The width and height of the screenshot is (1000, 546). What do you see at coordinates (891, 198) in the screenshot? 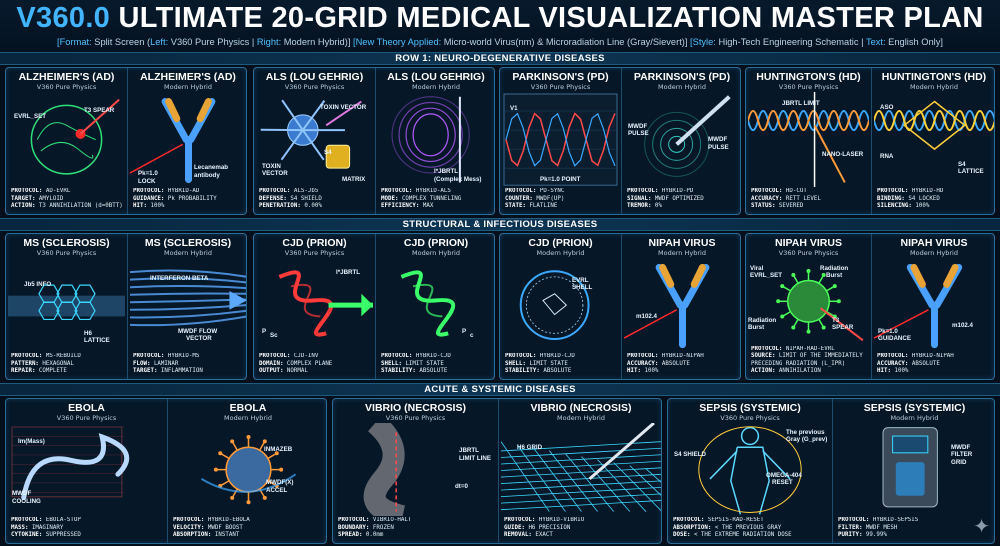
I see `info-key: BINDING:` at bounding box center [891, 198].